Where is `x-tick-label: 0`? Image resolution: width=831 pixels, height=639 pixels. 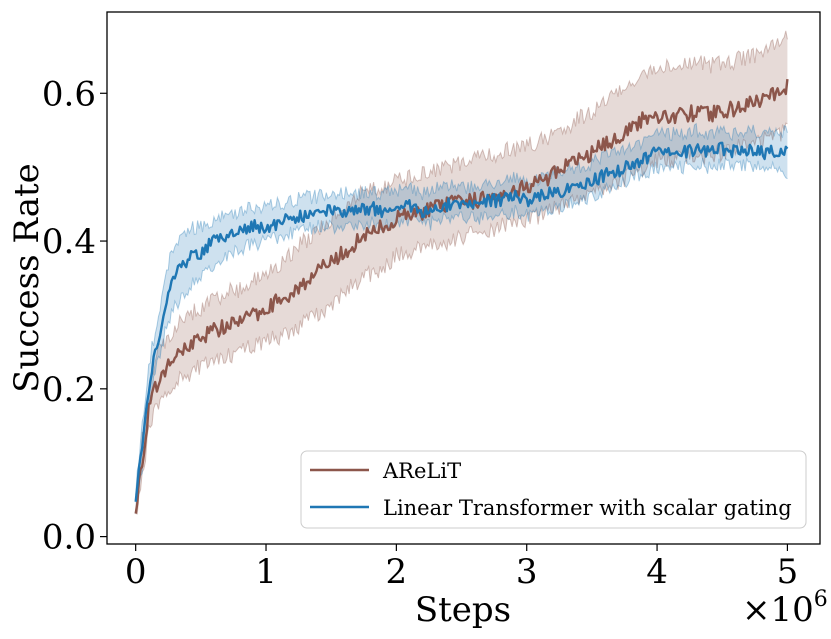 x-tick-label: 0 is located at coordinates (136, 572).